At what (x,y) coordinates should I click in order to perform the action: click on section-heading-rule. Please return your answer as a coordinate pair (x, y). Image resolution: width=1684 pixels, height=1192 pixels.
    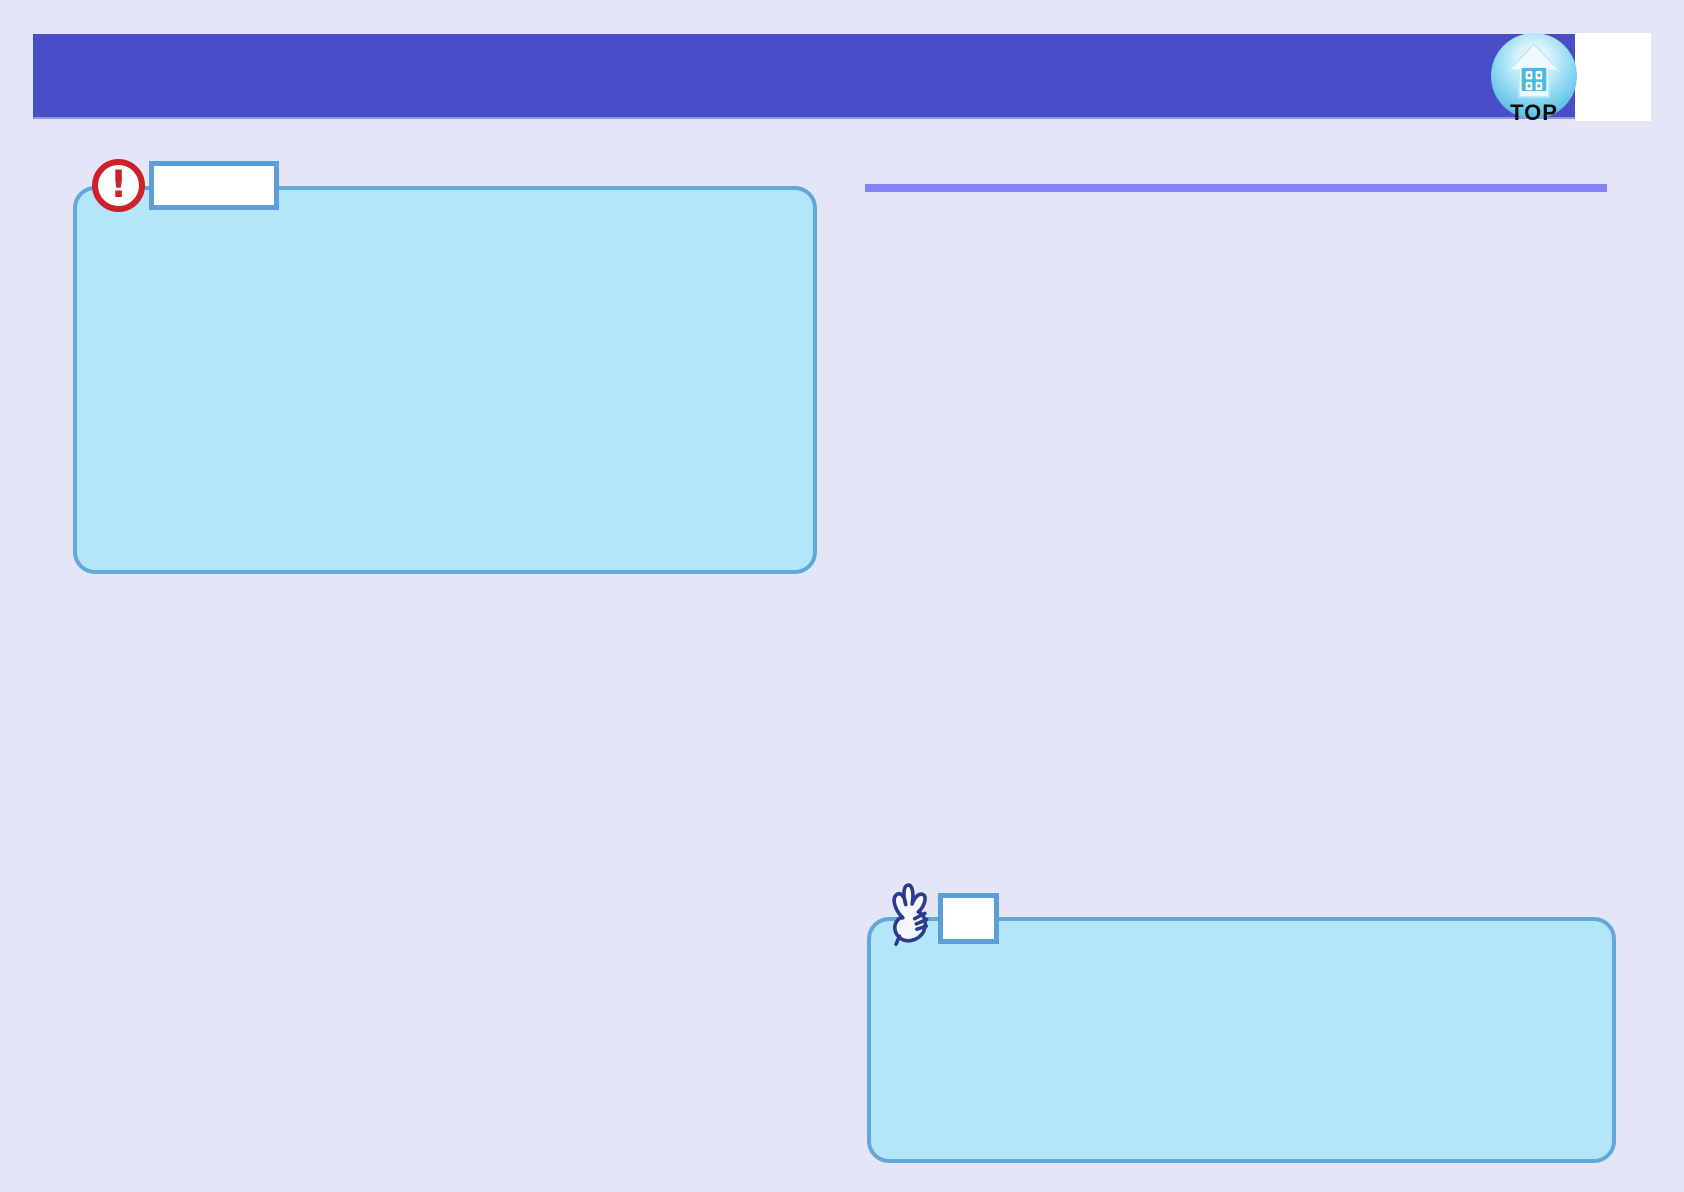
    Looking at the image, I should click on (1236, 188).